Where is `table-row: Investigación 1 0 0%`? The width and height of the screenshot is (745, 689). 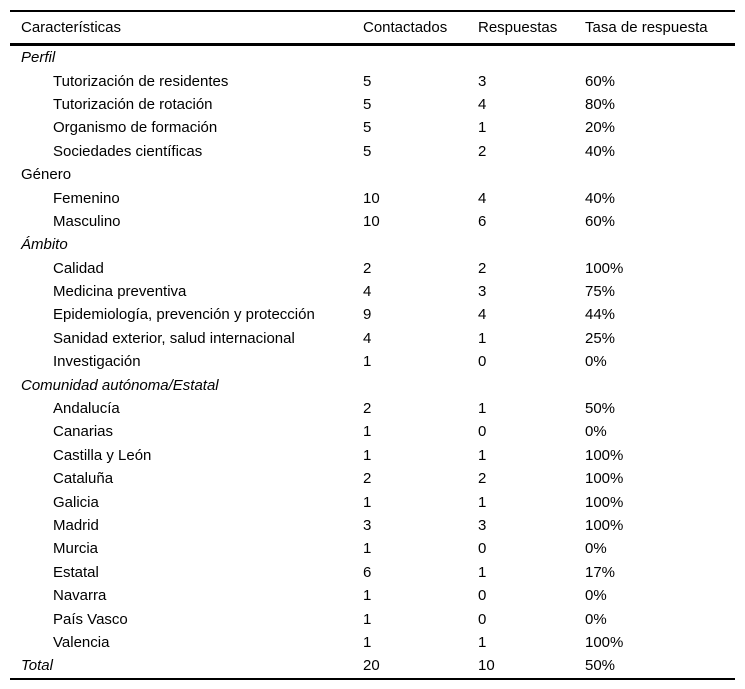 table-row: Investigación 1 0 0% is located at coordinates (372, 361).